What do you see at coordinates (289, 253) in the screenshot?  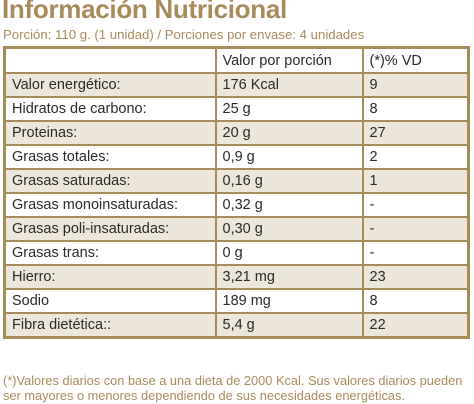 I see `nutrient-value: 0 g` at bounding box center [289, 253].